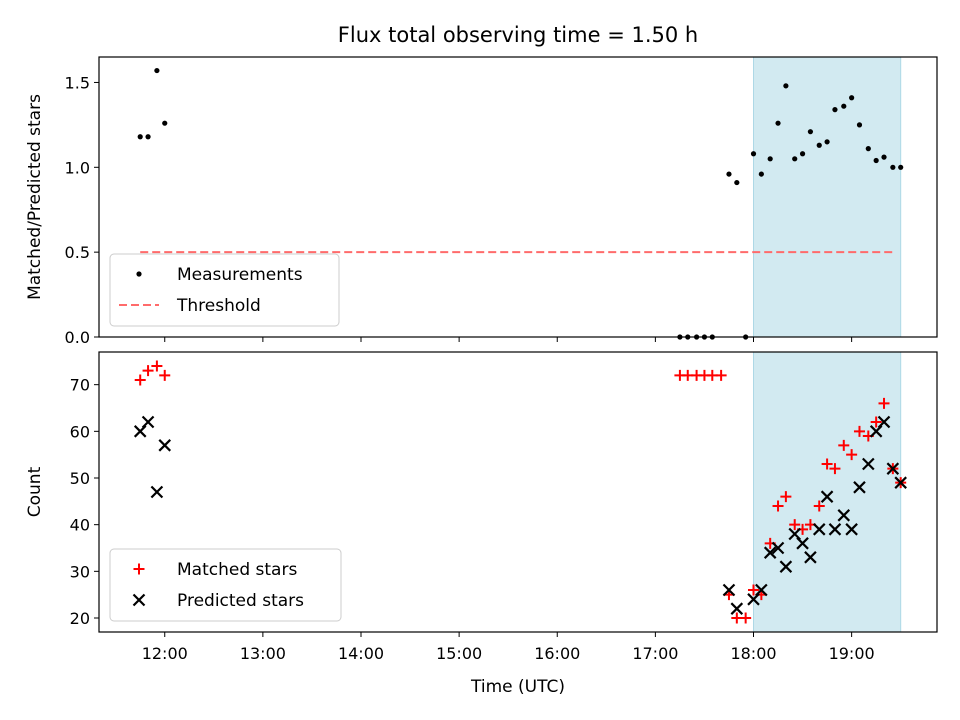 The image size is (960, 720). What do you see at coordinates (35, 197) in the screenshot?
I see `y-axis-label: Matched/Predicted stars` at bounding box center [35, 197].